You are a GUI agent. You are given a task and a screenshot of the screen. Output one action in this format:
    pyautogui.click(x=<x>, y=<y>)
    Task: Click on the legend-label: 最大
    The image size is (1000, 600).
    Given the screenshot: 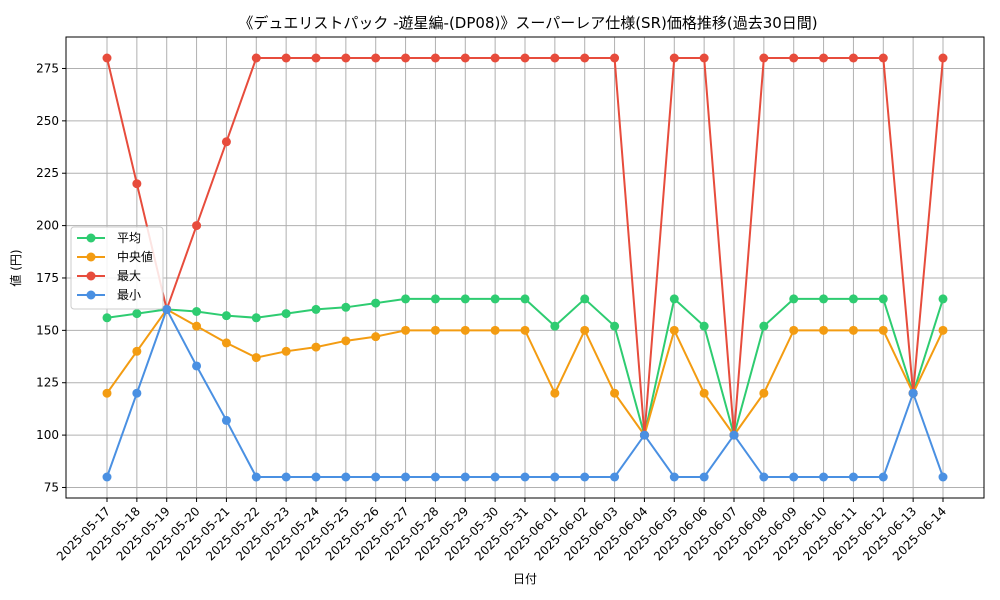 What is the action you would take?
    pyautogui.click(x=129, y=276)
    